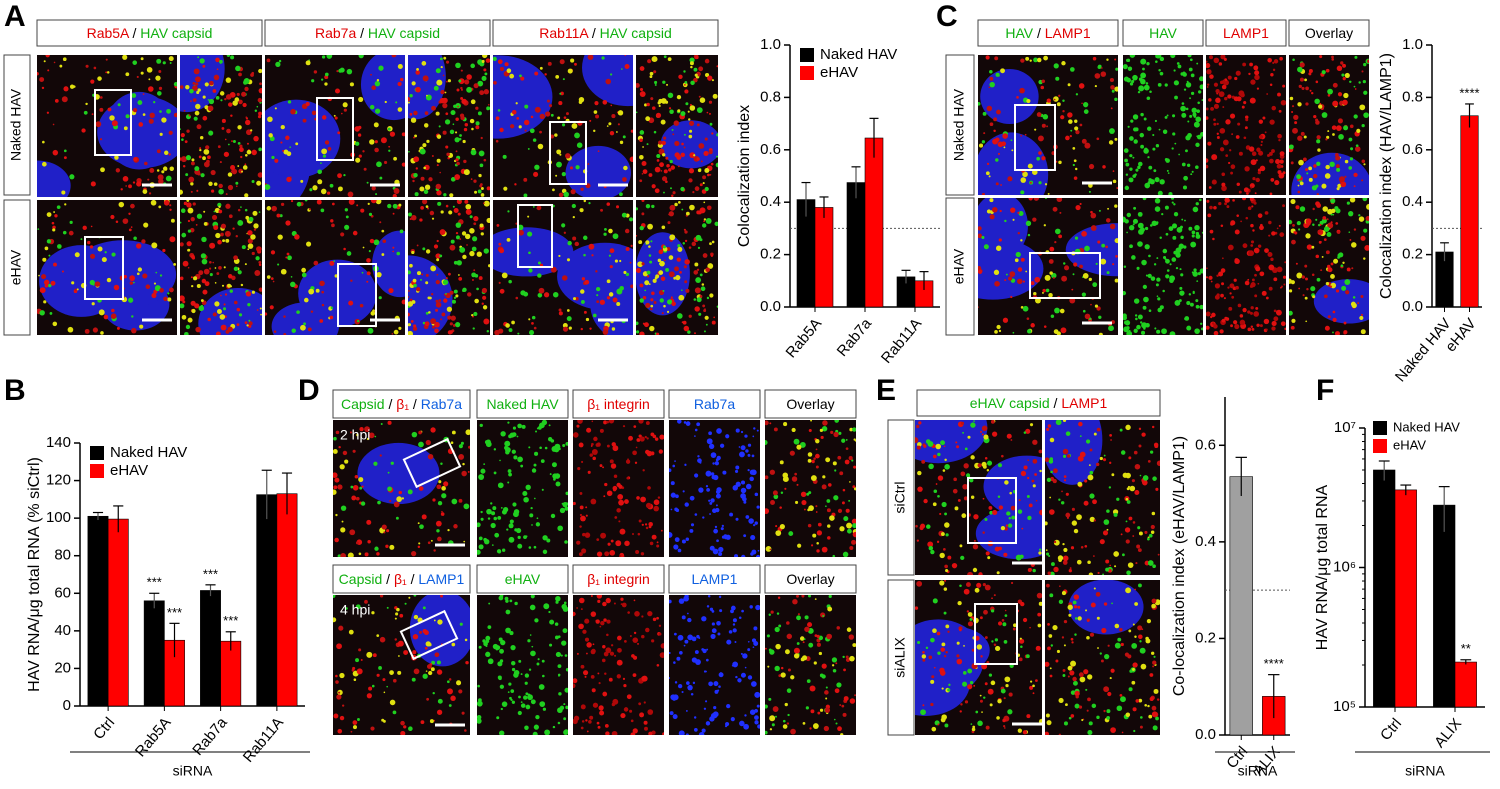 This screenshot has height=789, width=1500. Describe the element at coordinates (770, 306) in the screenshot. I see `y-tick-label: 0.0` at that location.